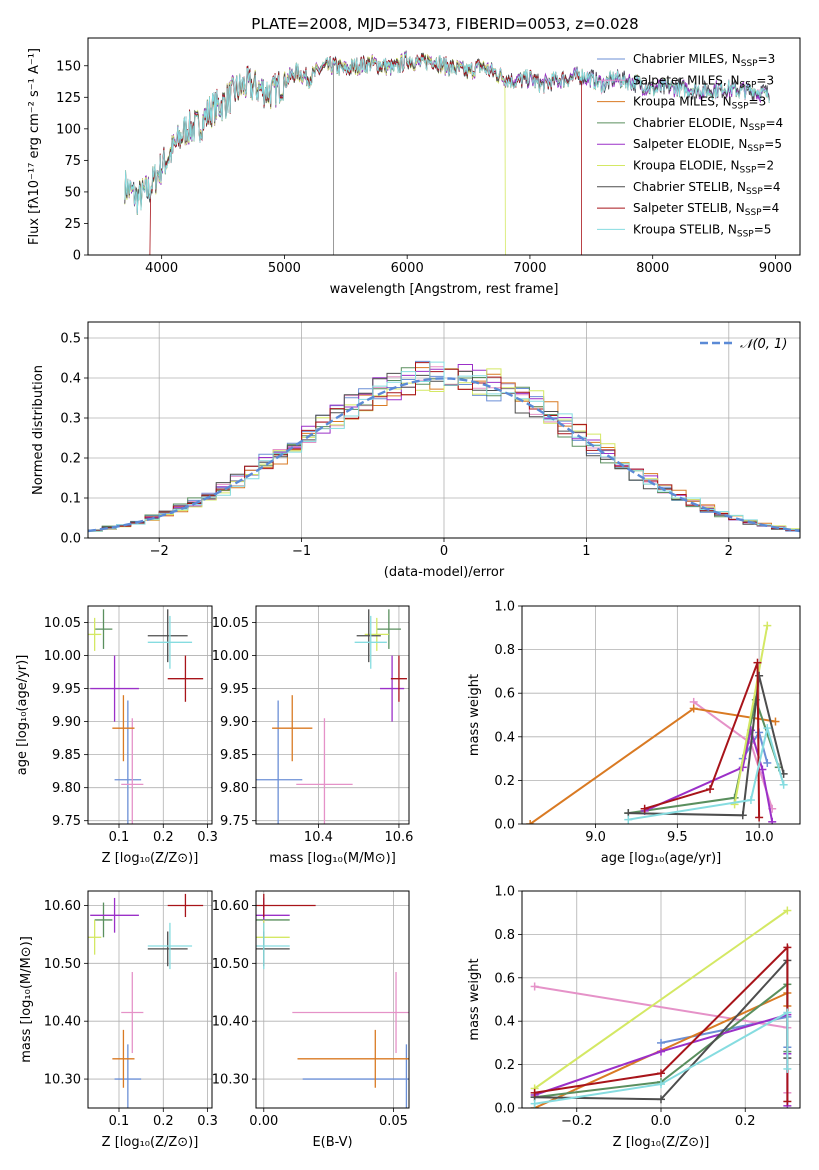 The width and height of the screenshot is (819, 1170). I want to click on wAge-plot-area, so click(657, 722).